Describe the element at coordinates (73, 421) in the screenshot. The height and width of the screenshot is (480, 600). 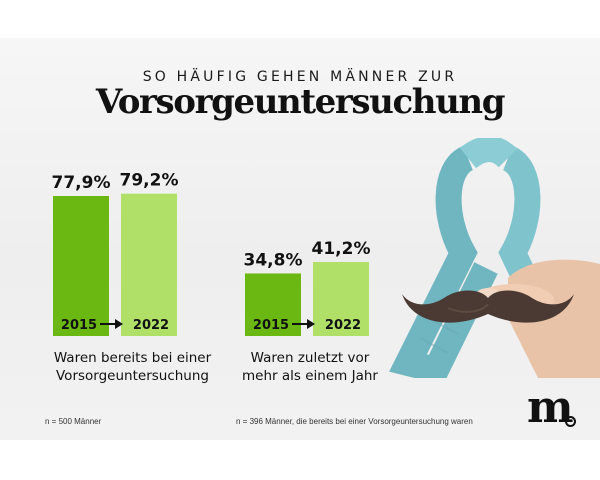
I see `chart-1-footnote: n = 500 Männer` at that location.